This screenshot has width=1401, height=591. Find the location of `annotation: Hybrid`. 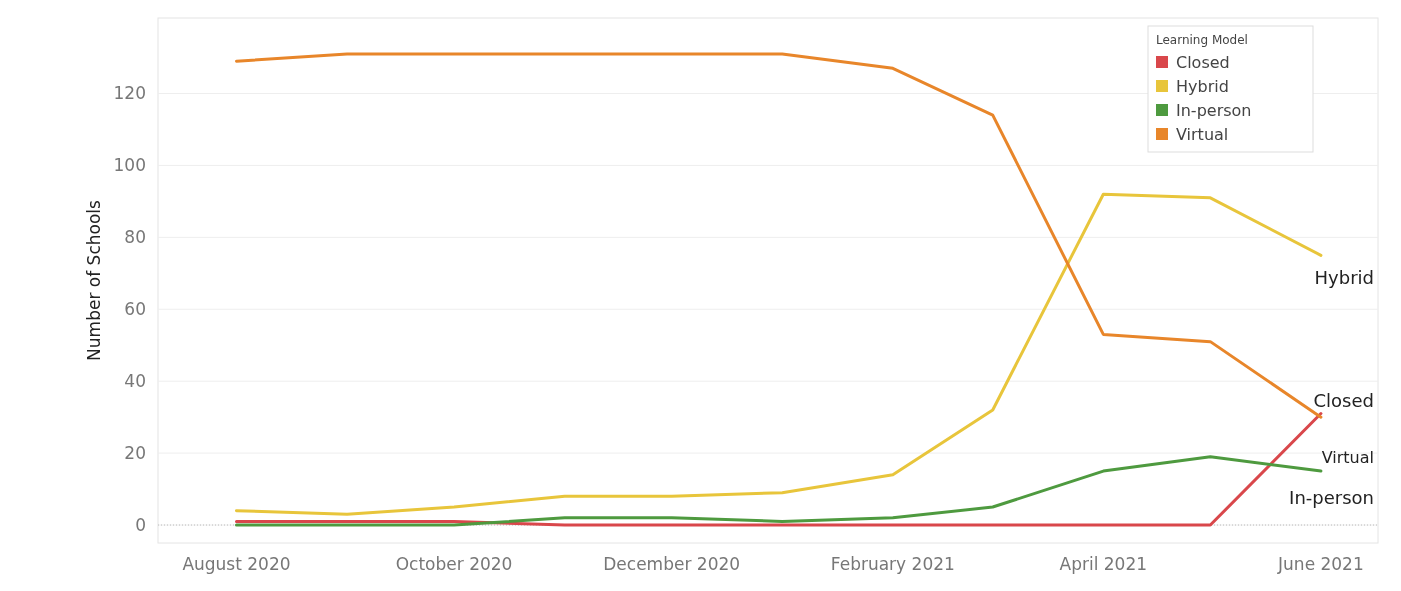

annotation: Hybrid is located at coordinates (1344, 278).